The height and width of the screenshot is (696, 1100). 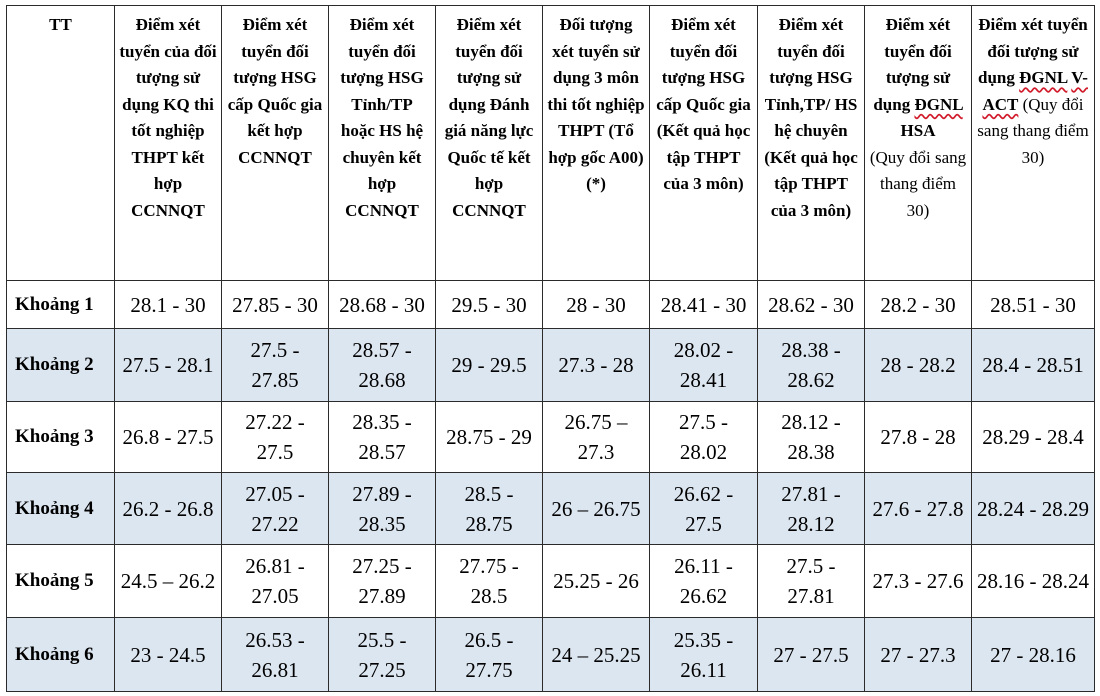 What do you see at coordinates (275, 654) in the screenshot?
I see `score-cell: 26.53 - 26.81` at bounding box center [275, 654].